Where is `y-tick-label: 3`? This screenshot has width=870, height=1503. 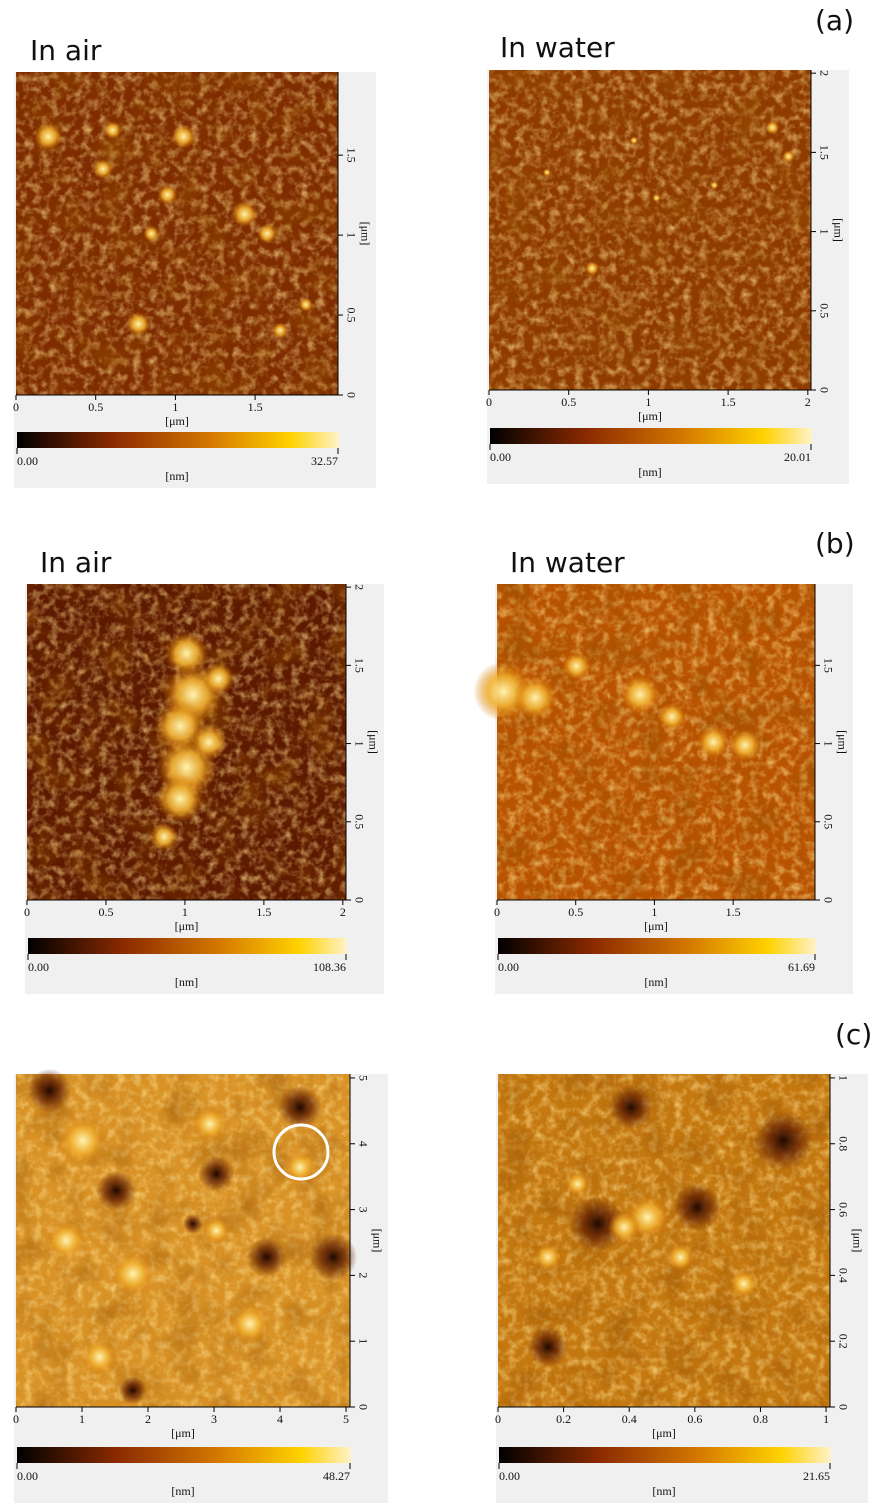
y-tick-label: 3 is located at coordinates (363, 1210).